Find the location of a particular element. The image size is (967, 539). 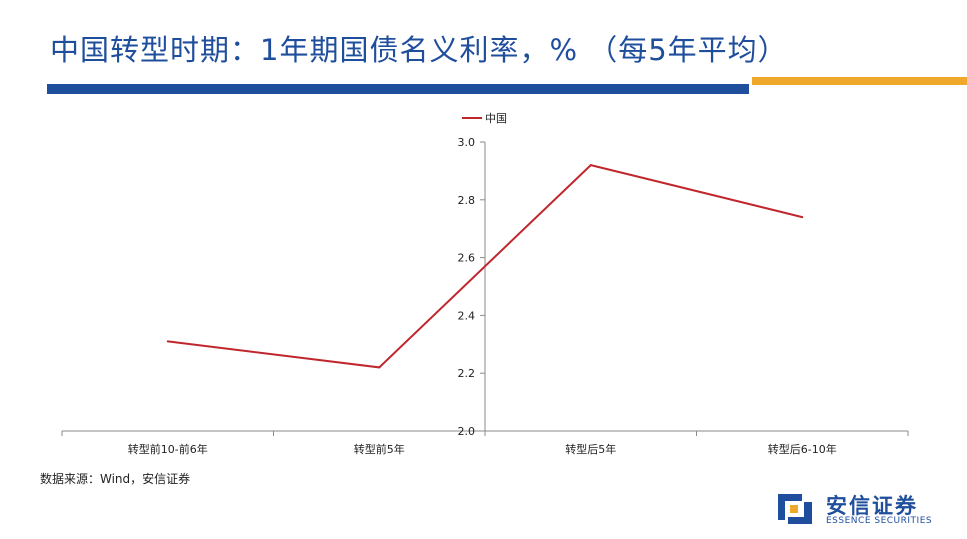

x-tick-label: 转型后6-10年 is located at coordinates (802, 449).